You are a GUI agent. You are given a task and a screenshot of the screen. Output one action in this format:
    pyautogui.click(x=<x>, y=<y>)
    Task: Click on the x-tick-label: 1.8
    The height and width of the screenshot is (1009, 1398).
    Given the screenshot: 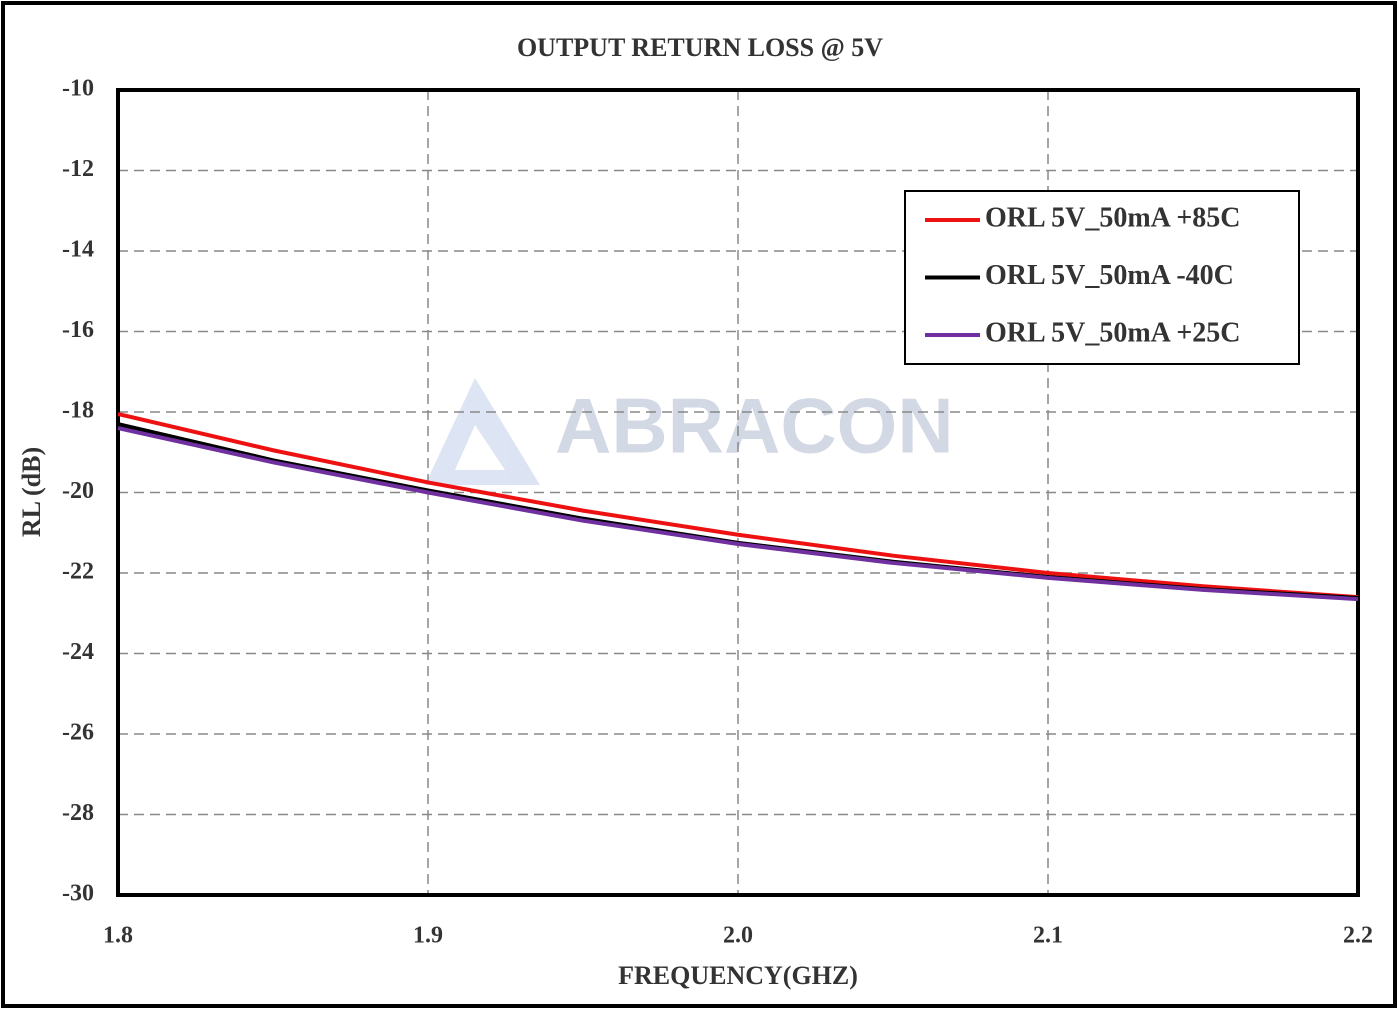 What is the action you would take?
    pyautogui.click(x=118, y=936)
    